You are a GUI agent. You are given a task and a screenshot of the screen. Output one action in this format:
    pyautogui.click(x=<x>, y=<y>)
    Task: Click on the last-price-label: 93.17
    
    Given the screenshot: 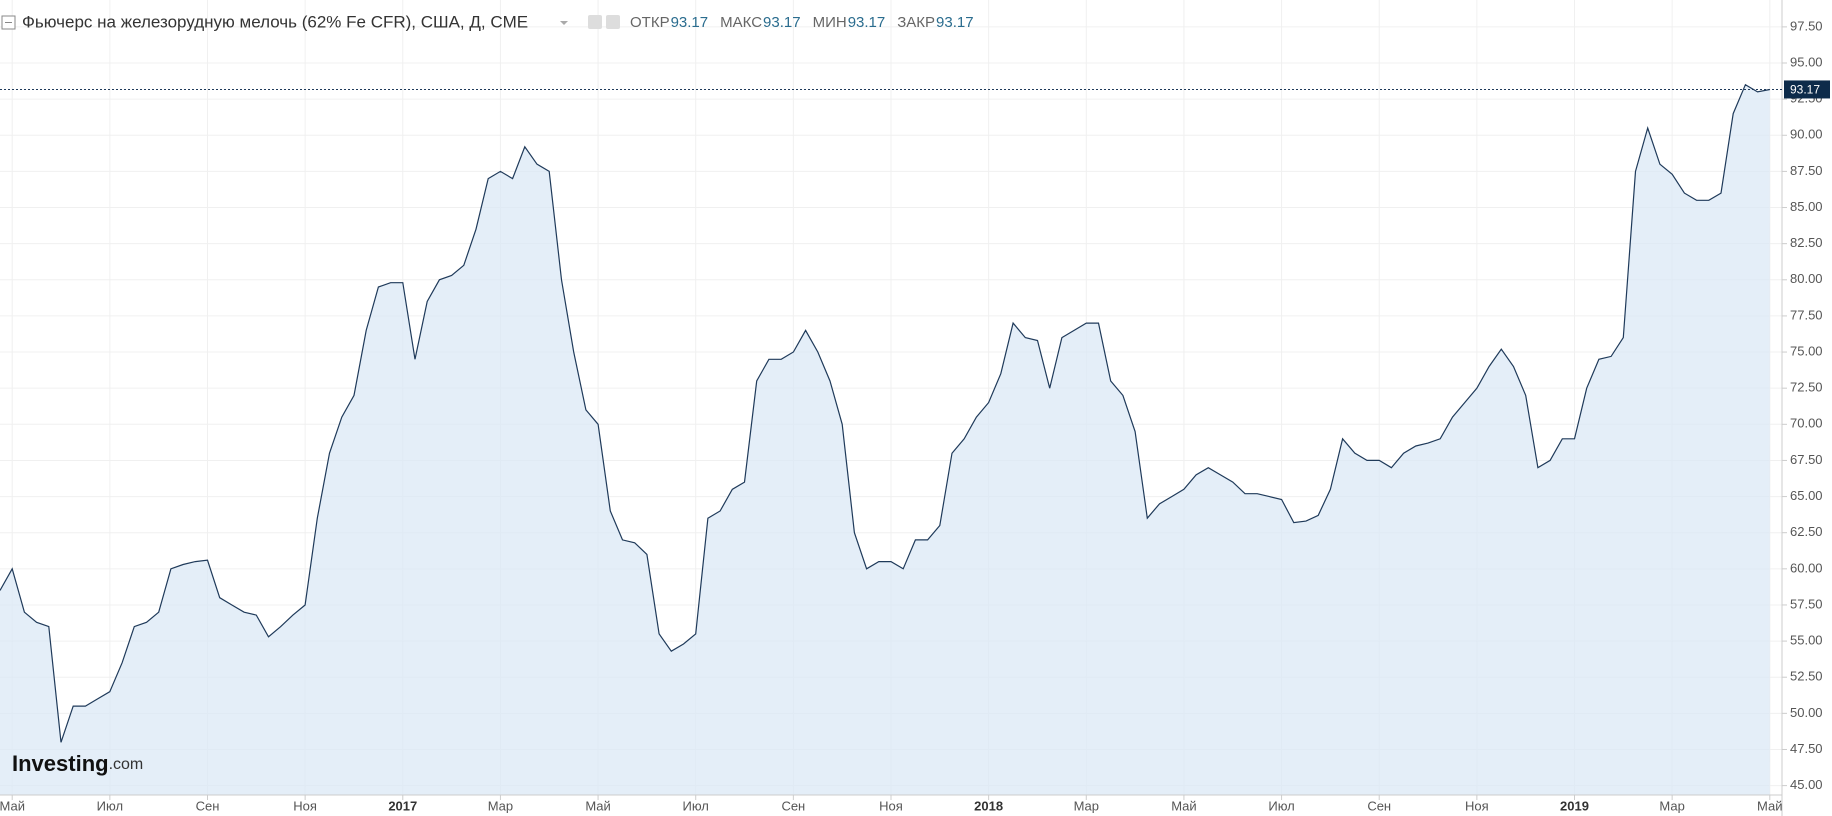 What is the action you would take?
    pyautogui.click(x=1805, y=90)
    